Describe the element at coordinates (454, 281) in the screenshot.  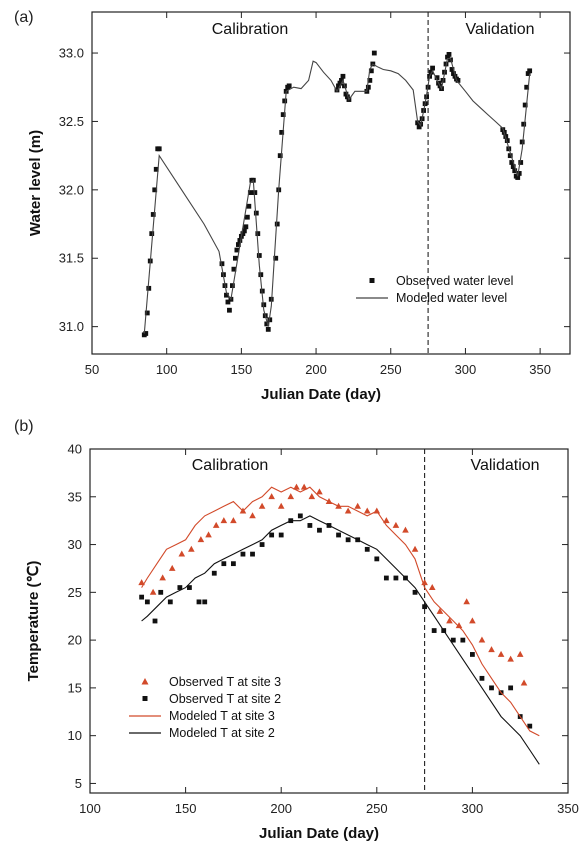
I see `legend-label: Observed water level` at that location.